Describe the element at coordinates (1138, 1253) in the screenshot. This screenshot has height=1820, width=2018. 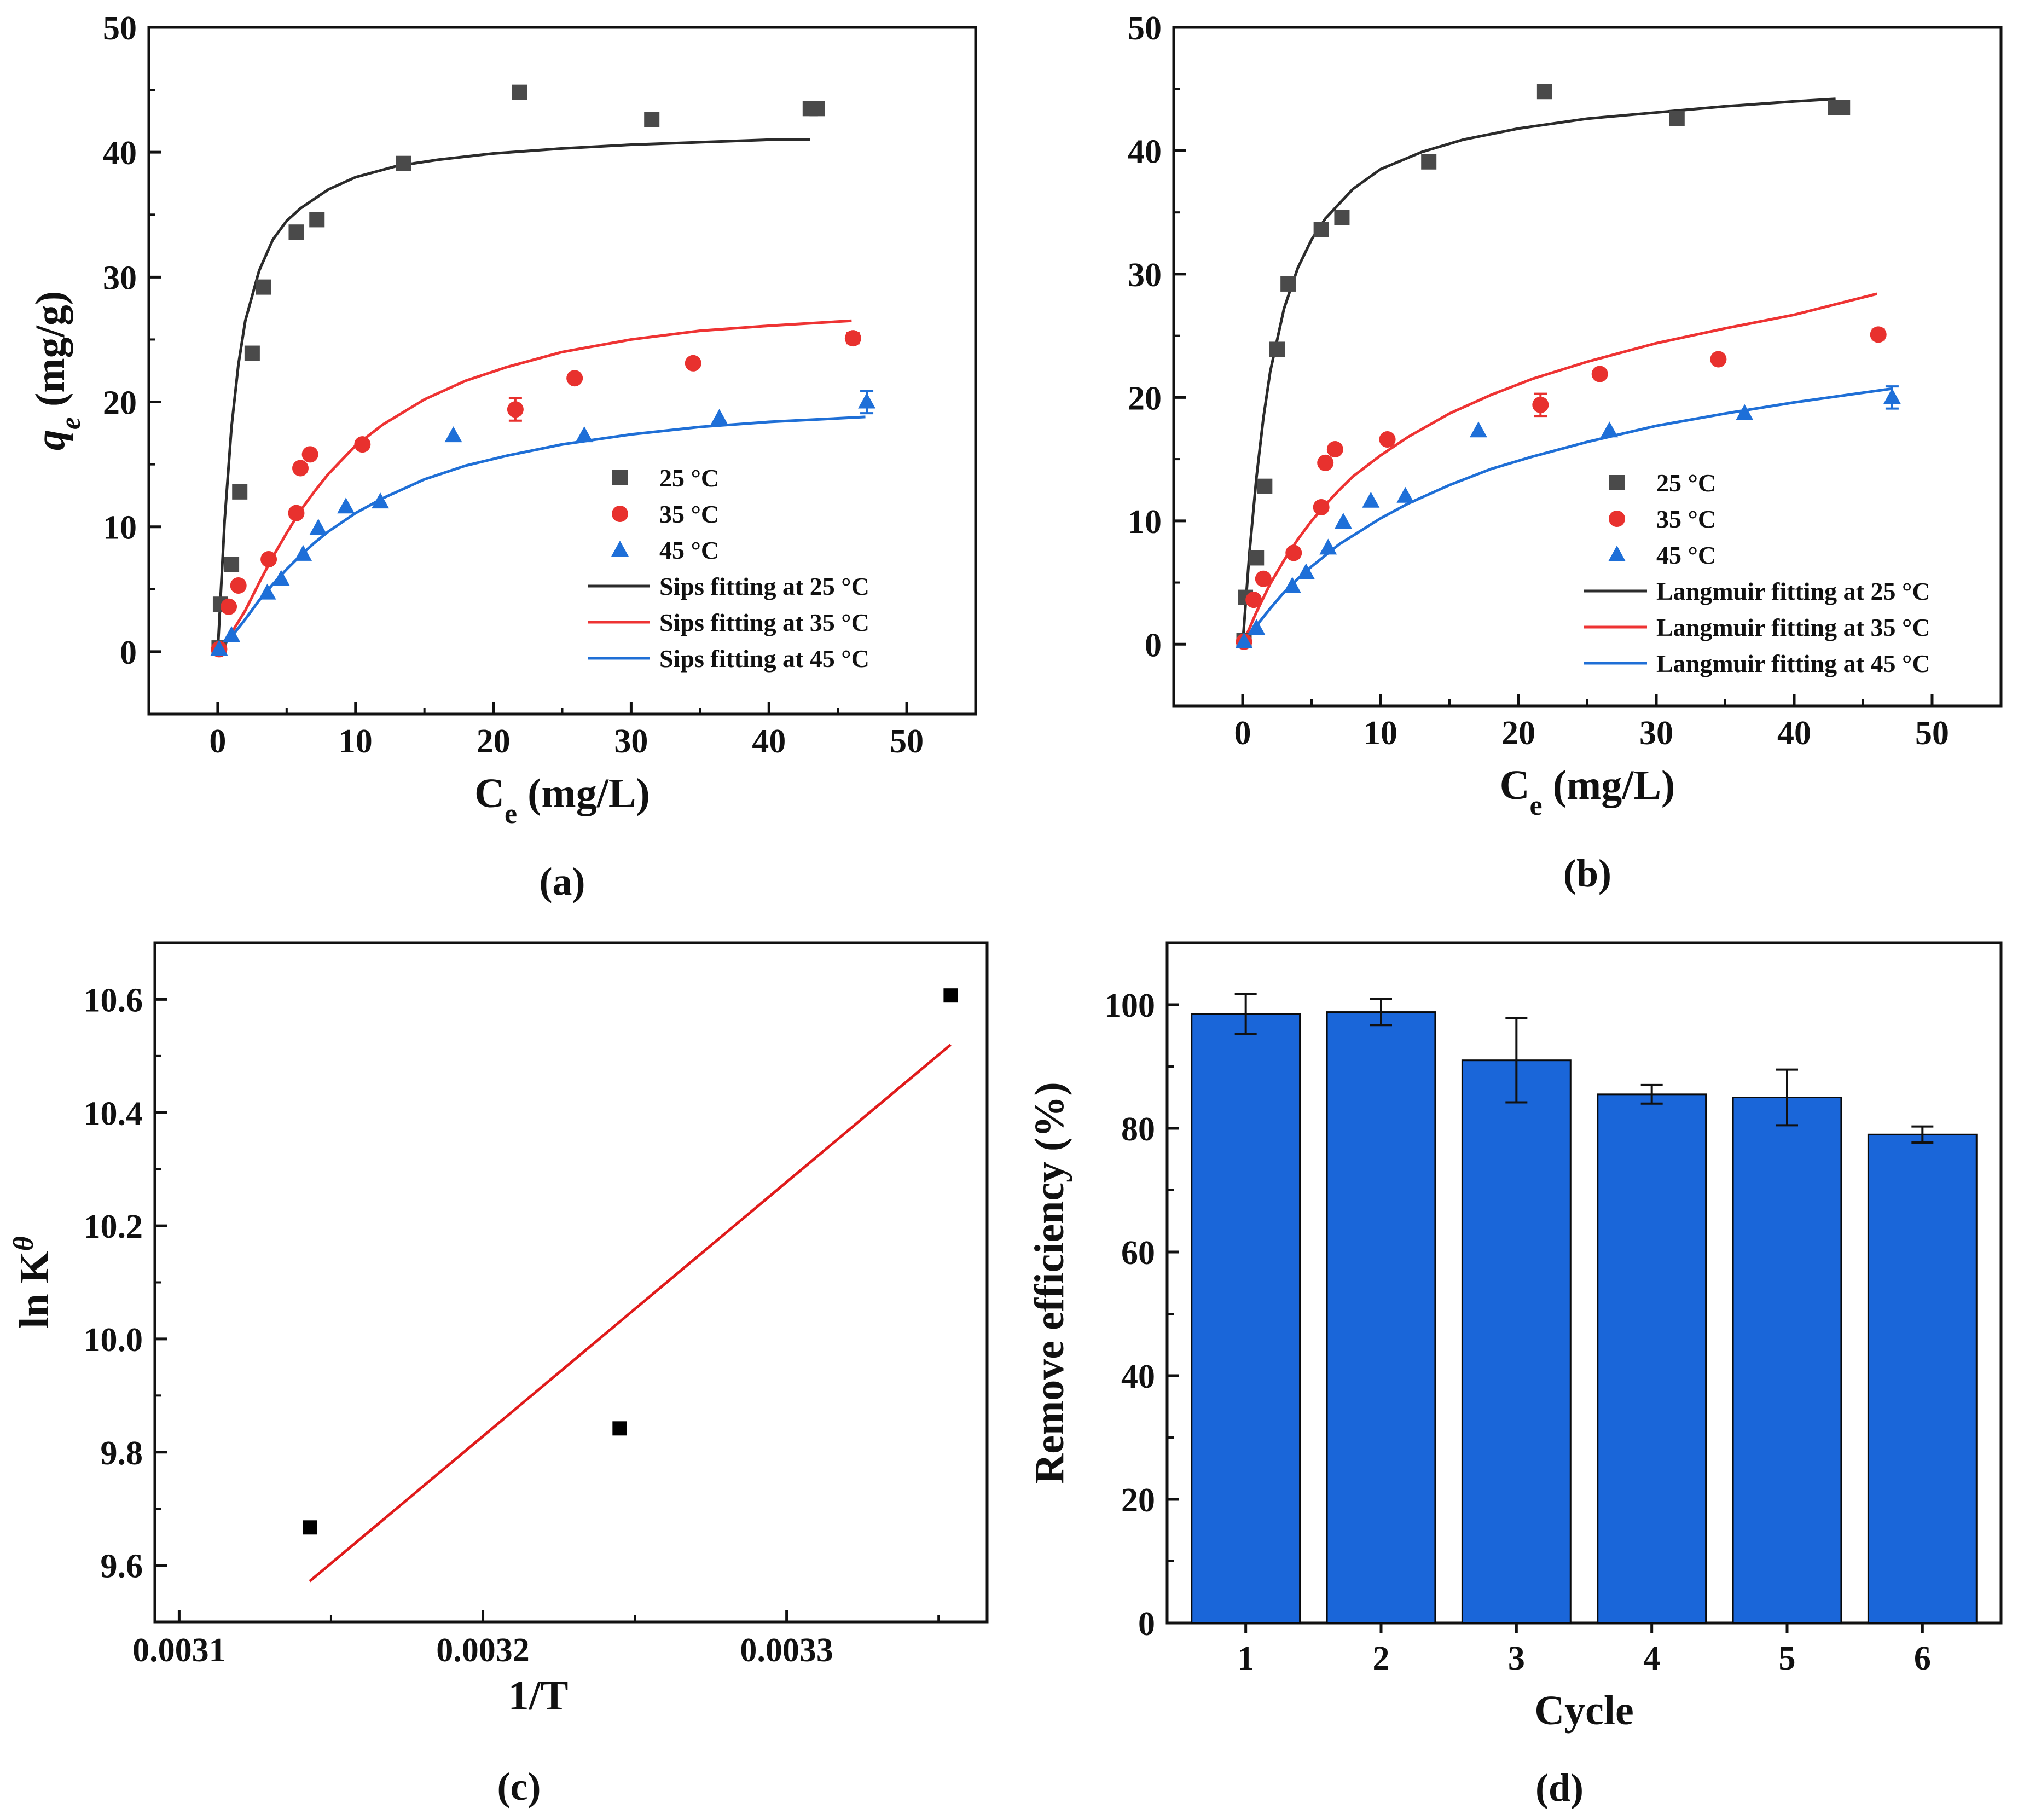
I see `y-tick-label: 60` at that location.